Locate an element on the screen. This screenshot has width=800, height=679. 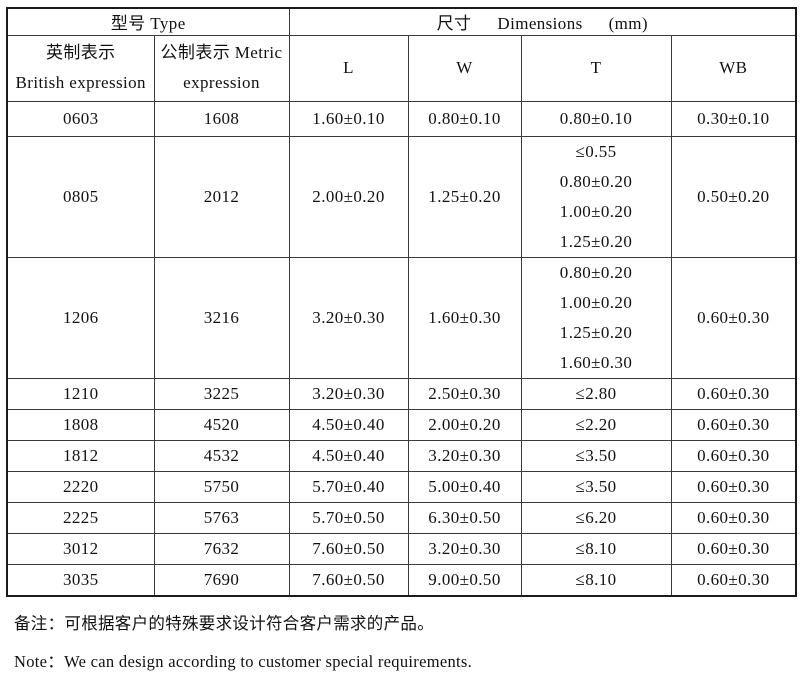
cell-thickness: ≤2.20 is located at coordinates (596, 424).